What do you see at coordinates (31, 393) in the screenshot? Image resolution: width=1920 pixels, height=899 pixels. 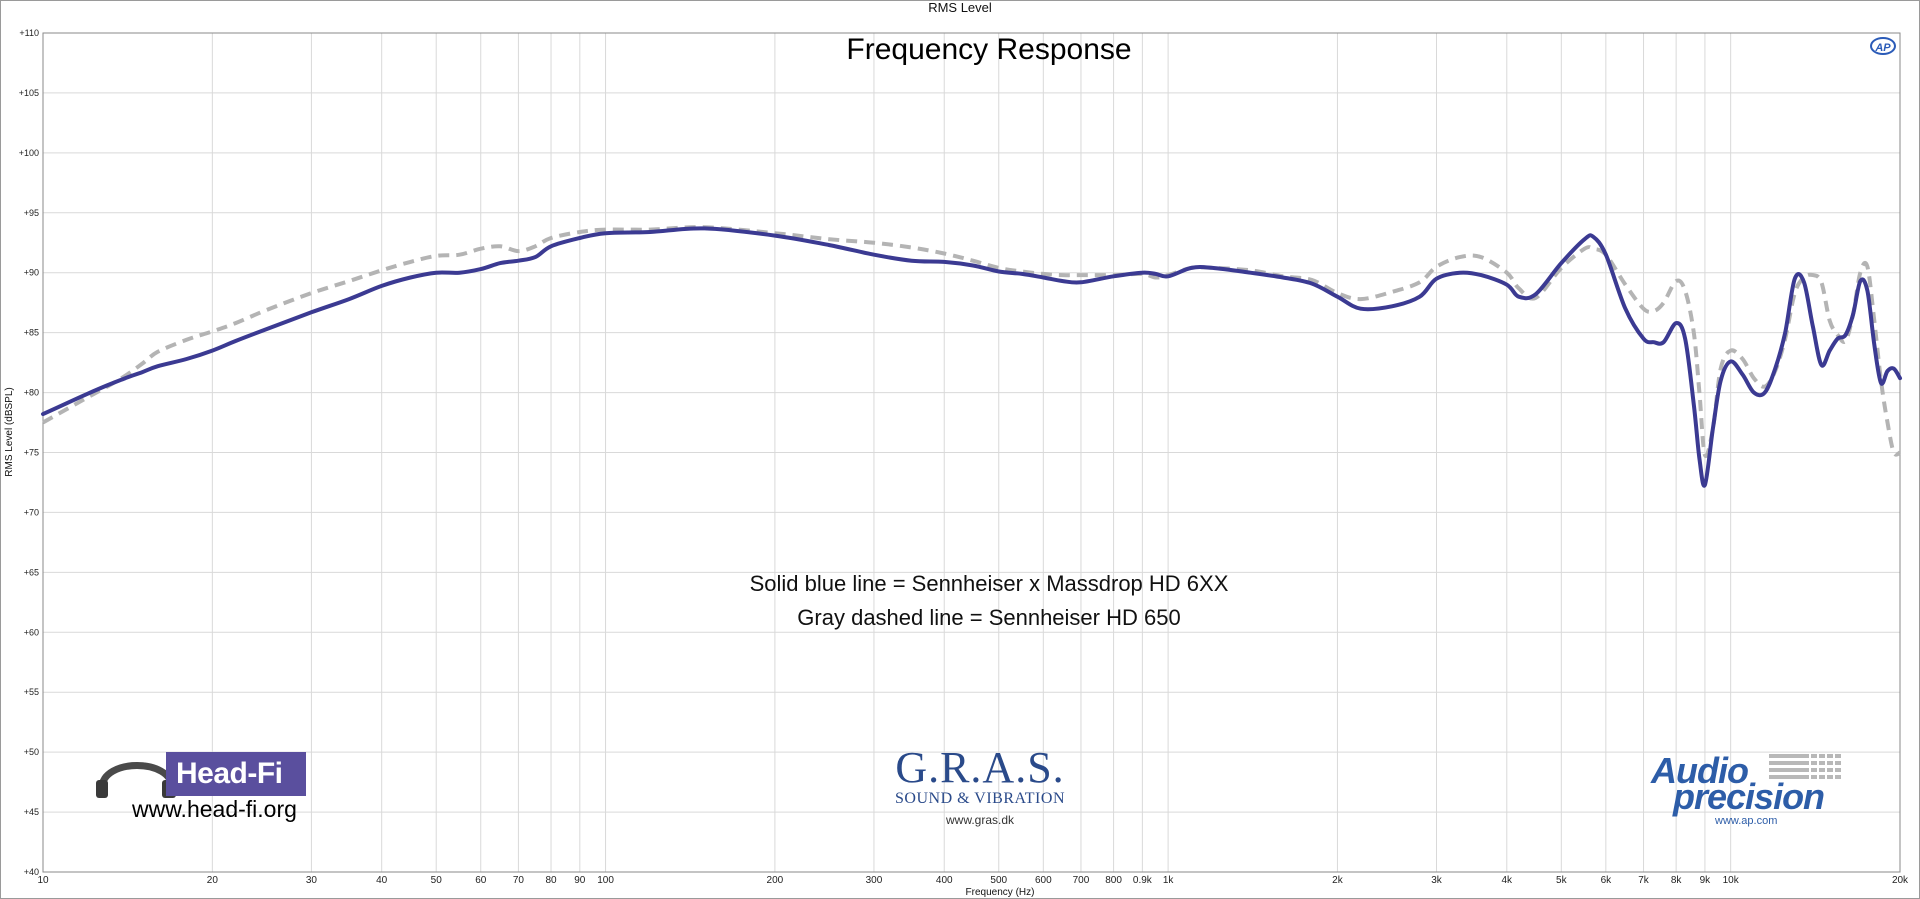 I see `y-tick-label: +80` at bounding box center [31, 393].